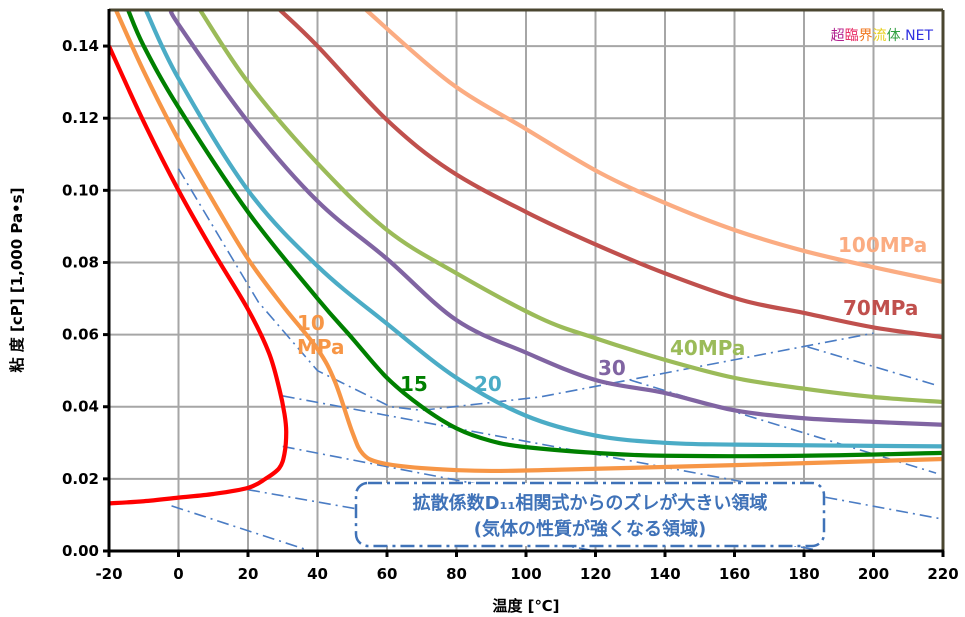  What do you see at coordinates (108, 574) in the screenshot?
I see `x-tick-label: -20` at bounding box center [108, 574].